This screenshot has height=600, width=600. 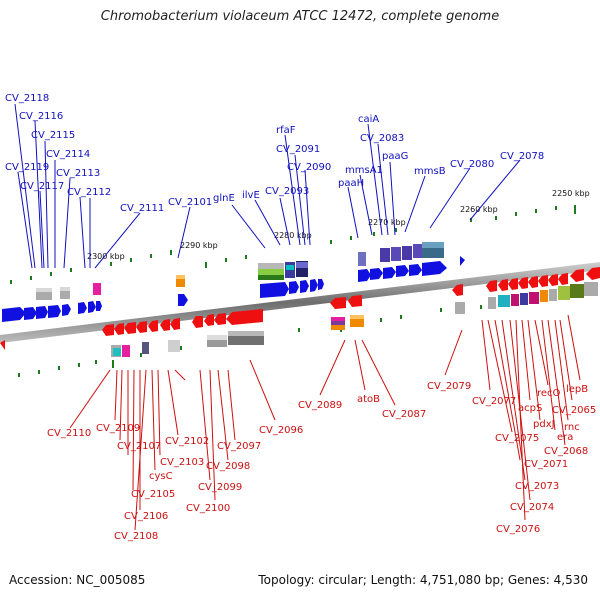 I want to click on ruler-2250: 2250 kbp, so click(x=571, y=193).